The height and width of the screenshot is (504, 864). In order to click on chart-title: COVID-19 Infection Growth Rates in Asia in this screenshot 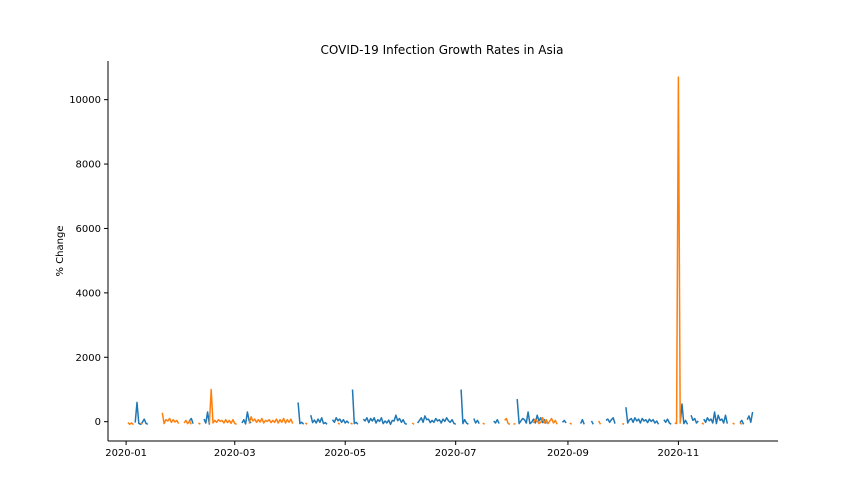, I will do `click(442, 50)`.